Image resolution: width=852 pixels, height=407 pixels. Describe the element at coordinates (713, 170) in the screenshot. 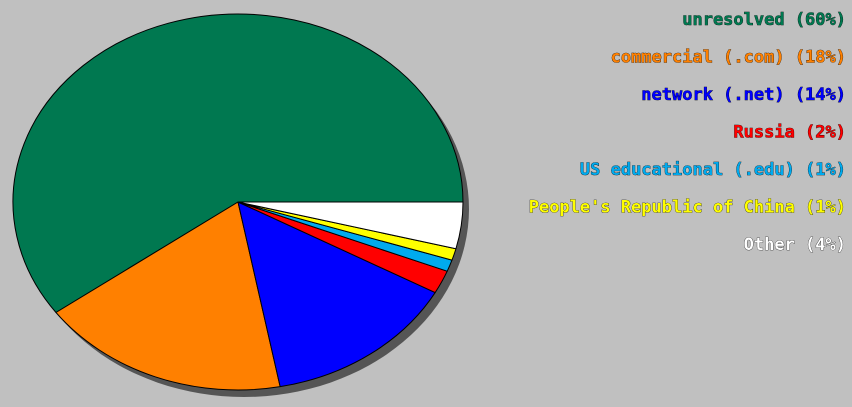

I see `legend-label-4: US educational (.edu) (1%)` at that location.